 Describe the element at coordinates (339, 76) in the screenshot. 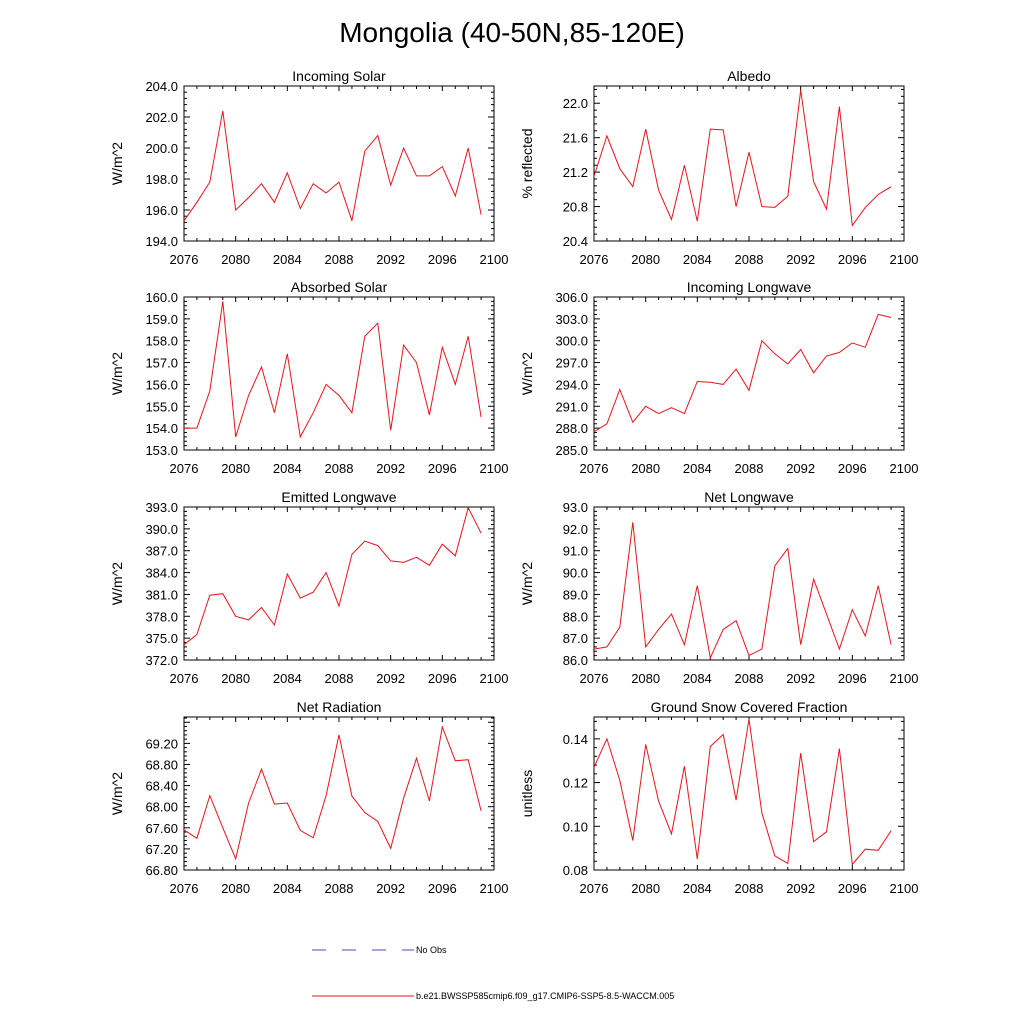

I see `panel-title: Incoming Solar` at that location.